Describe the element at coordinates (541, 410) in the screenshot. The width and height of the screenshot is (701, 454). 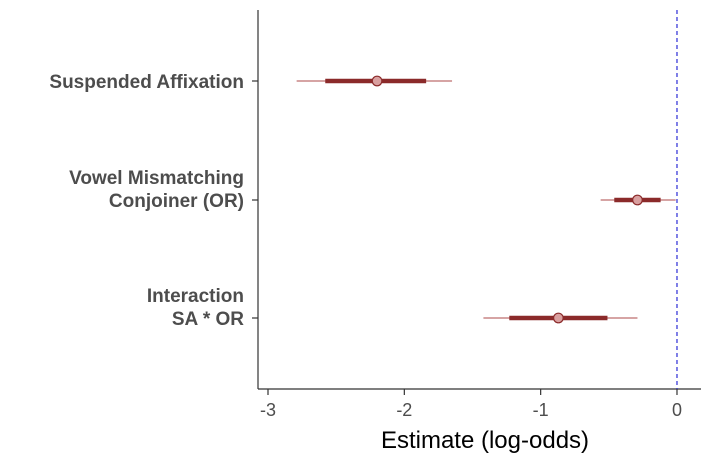
I see `x-tick-label: -1` at that location.